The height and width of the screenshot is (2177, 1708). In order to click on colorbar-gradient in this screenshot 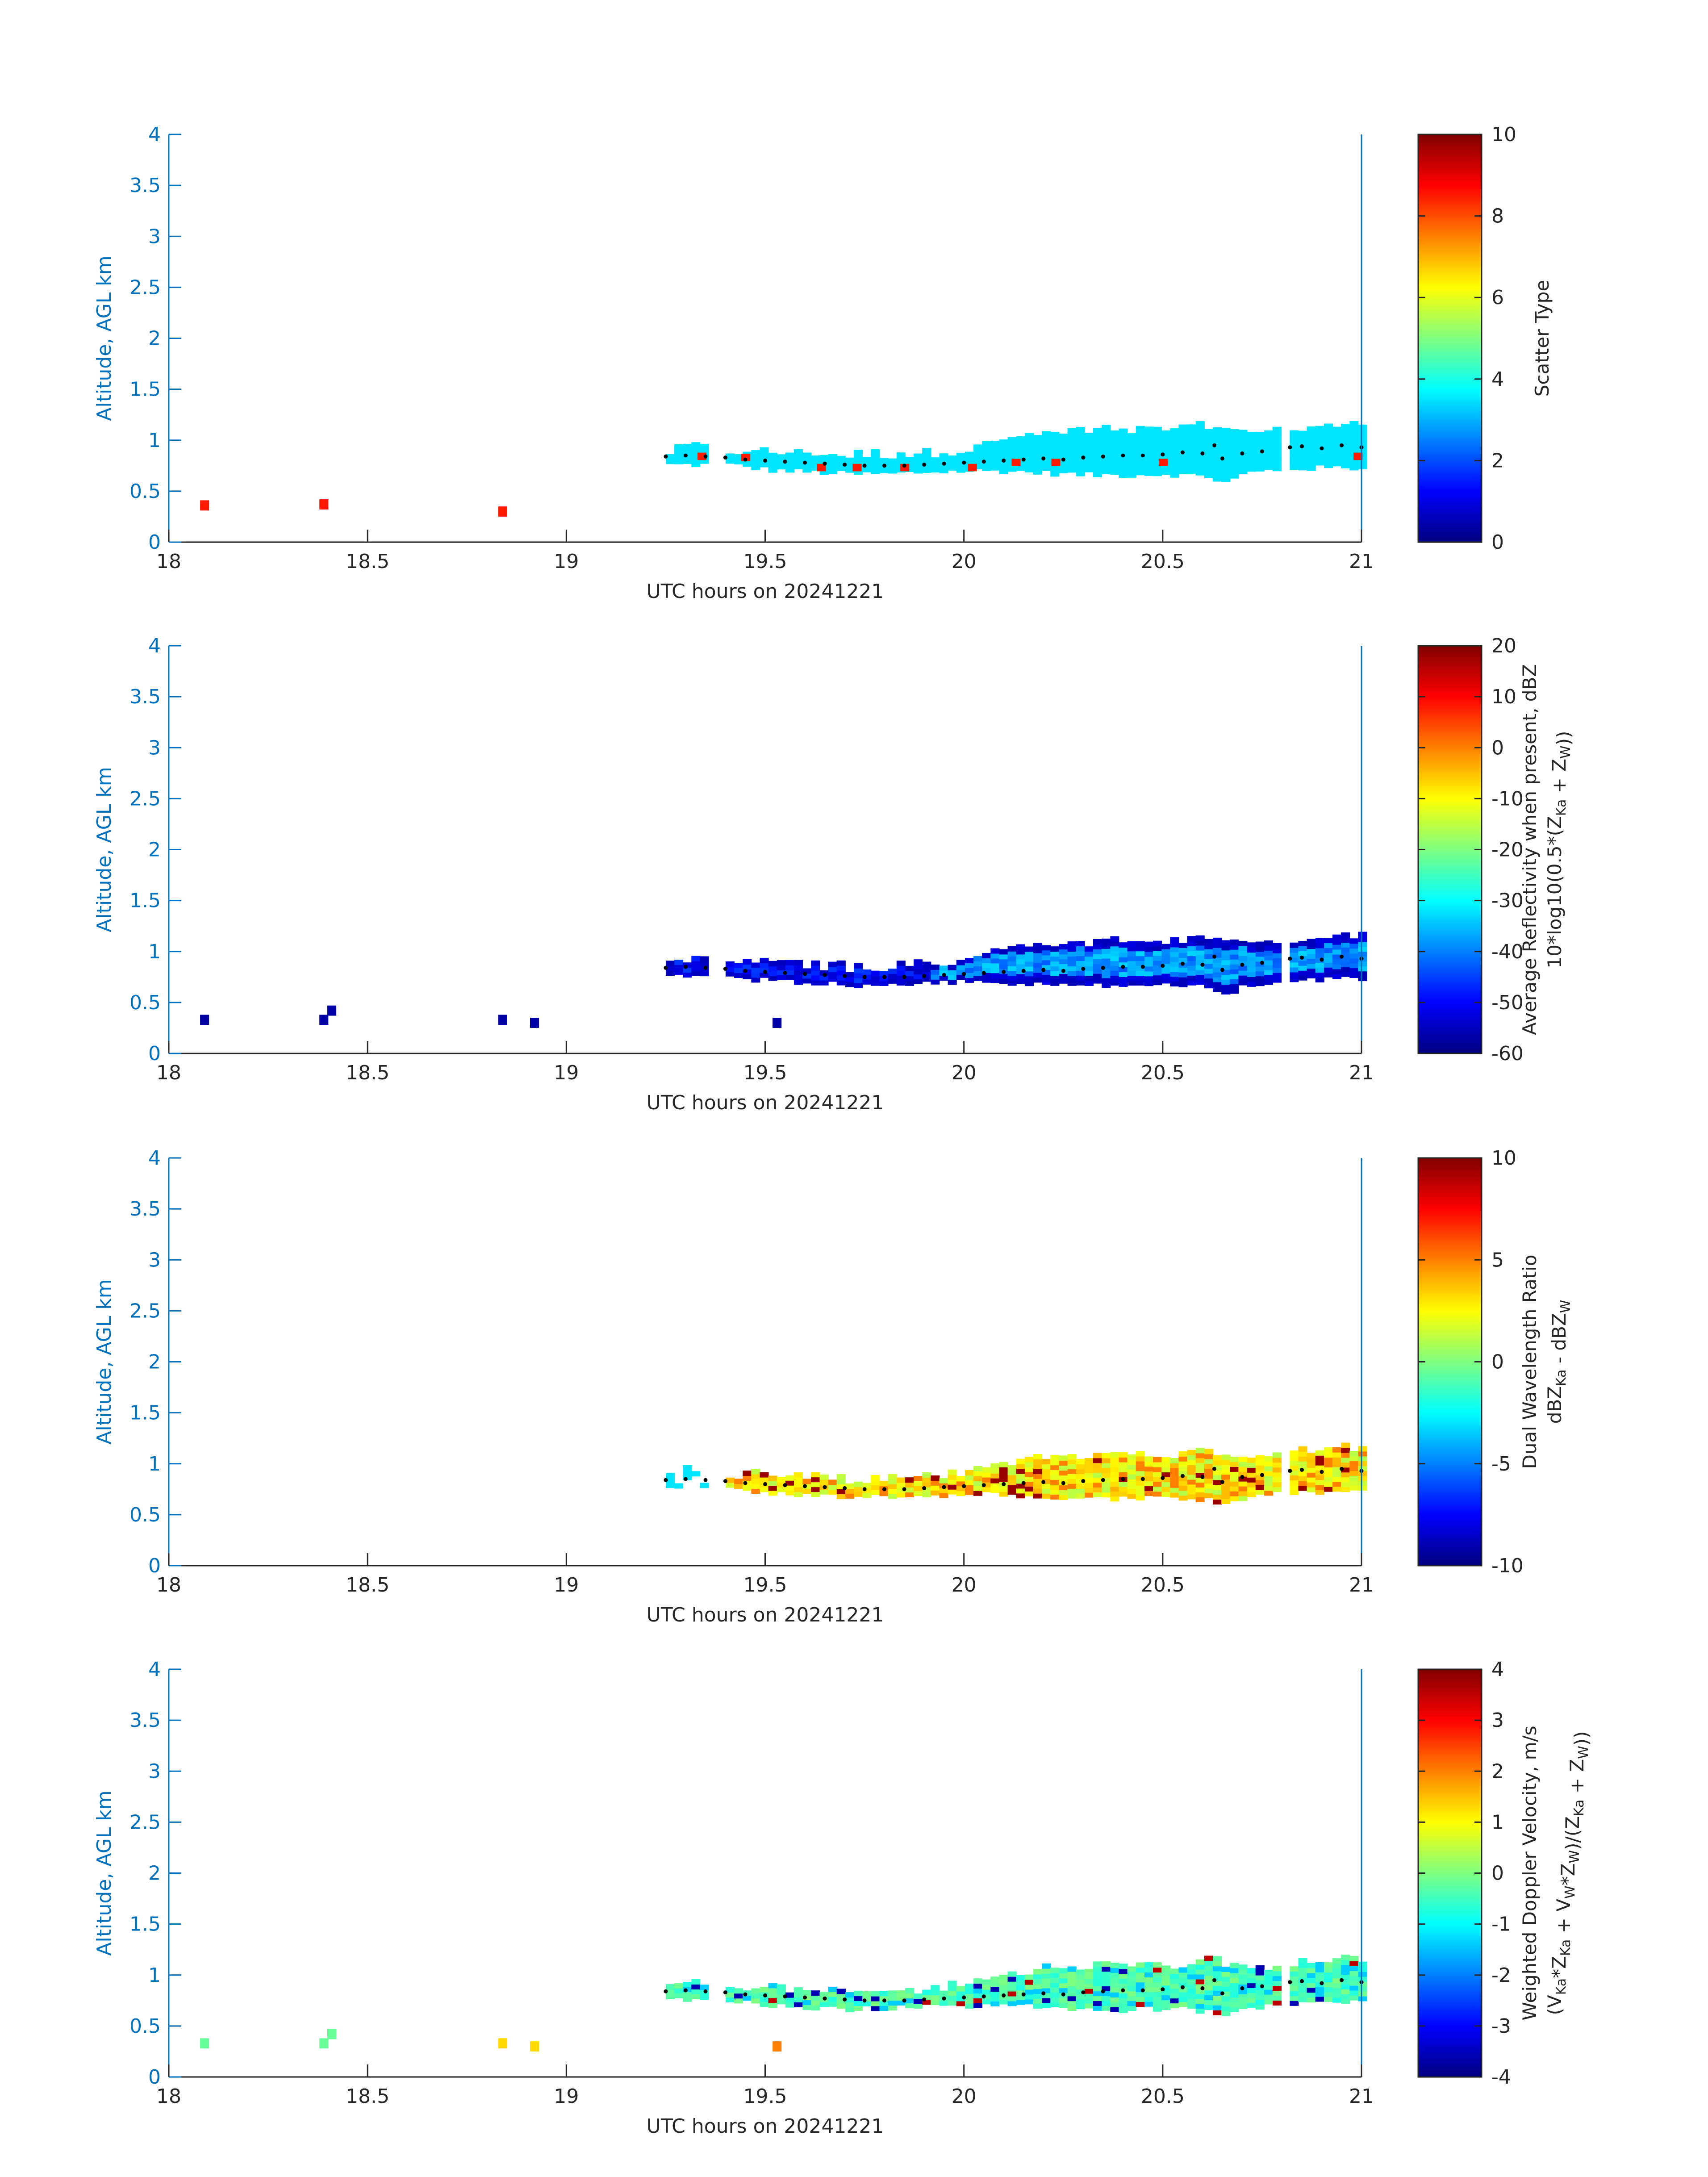, I will do `click(1449, 338)`.